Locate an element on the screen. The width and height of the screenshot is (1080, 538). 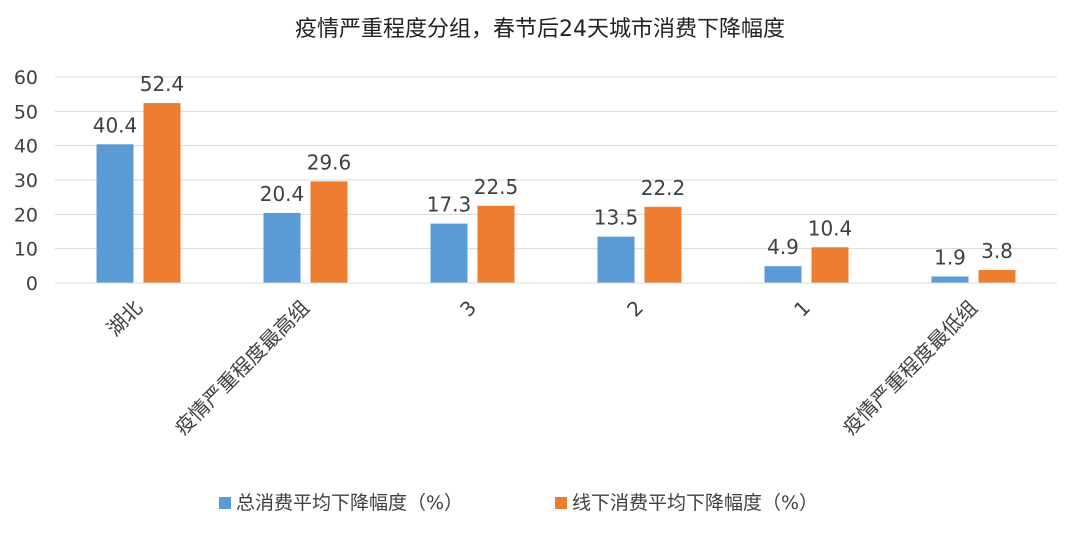
x-tick-label: 湖北 is located at coordinates (124, 318).